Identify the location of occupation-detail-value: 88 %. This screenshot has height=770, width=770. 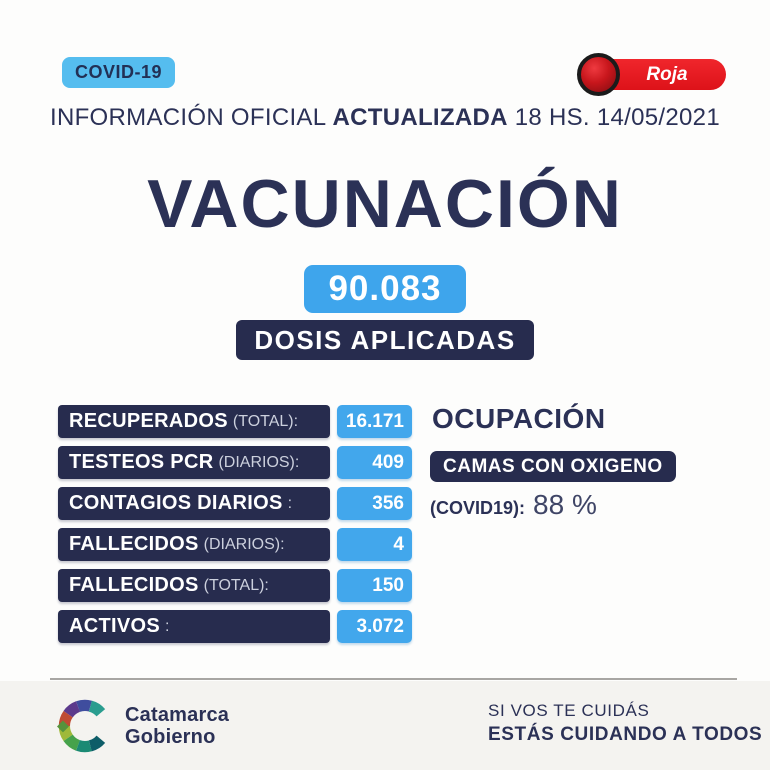
(565, 504).